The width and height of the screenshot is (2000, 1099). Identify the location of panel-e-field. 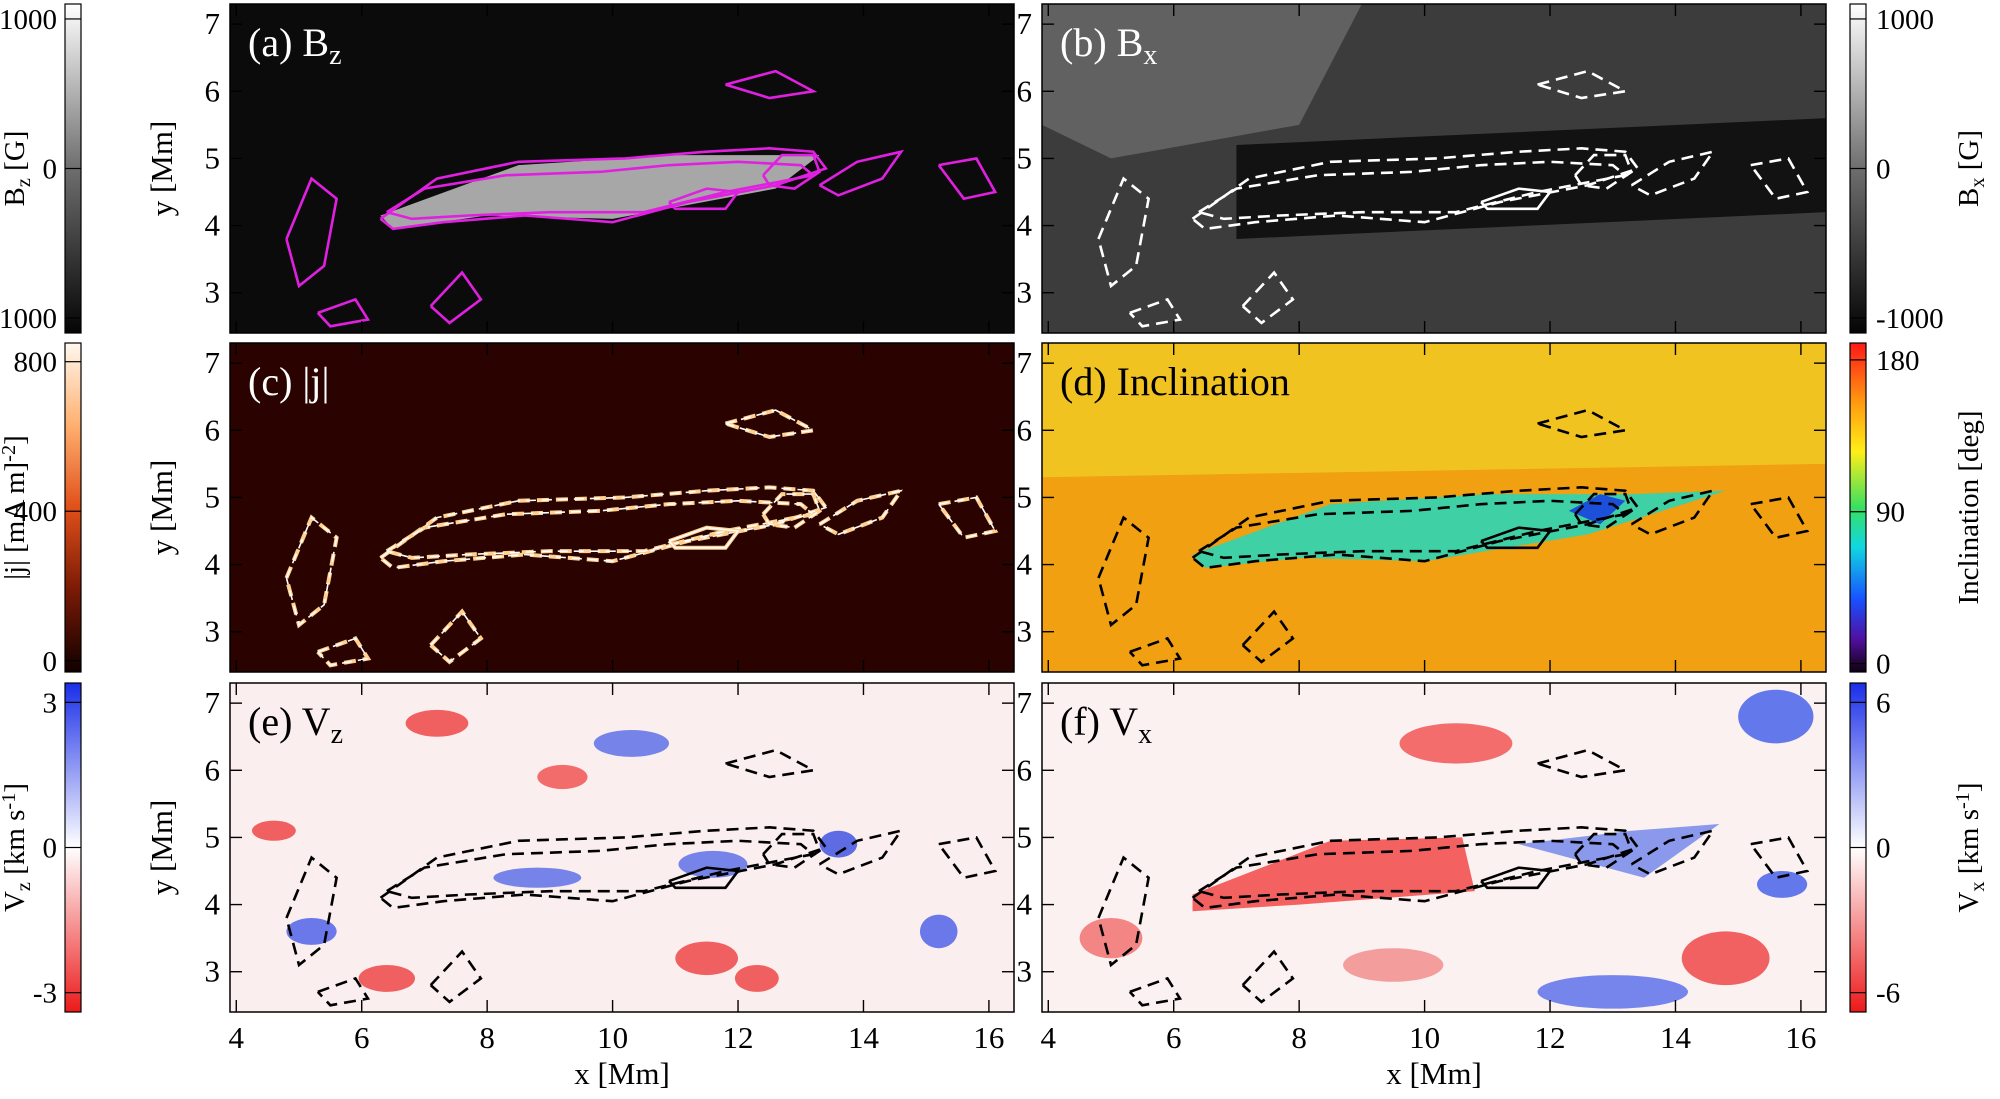
(622, 847).